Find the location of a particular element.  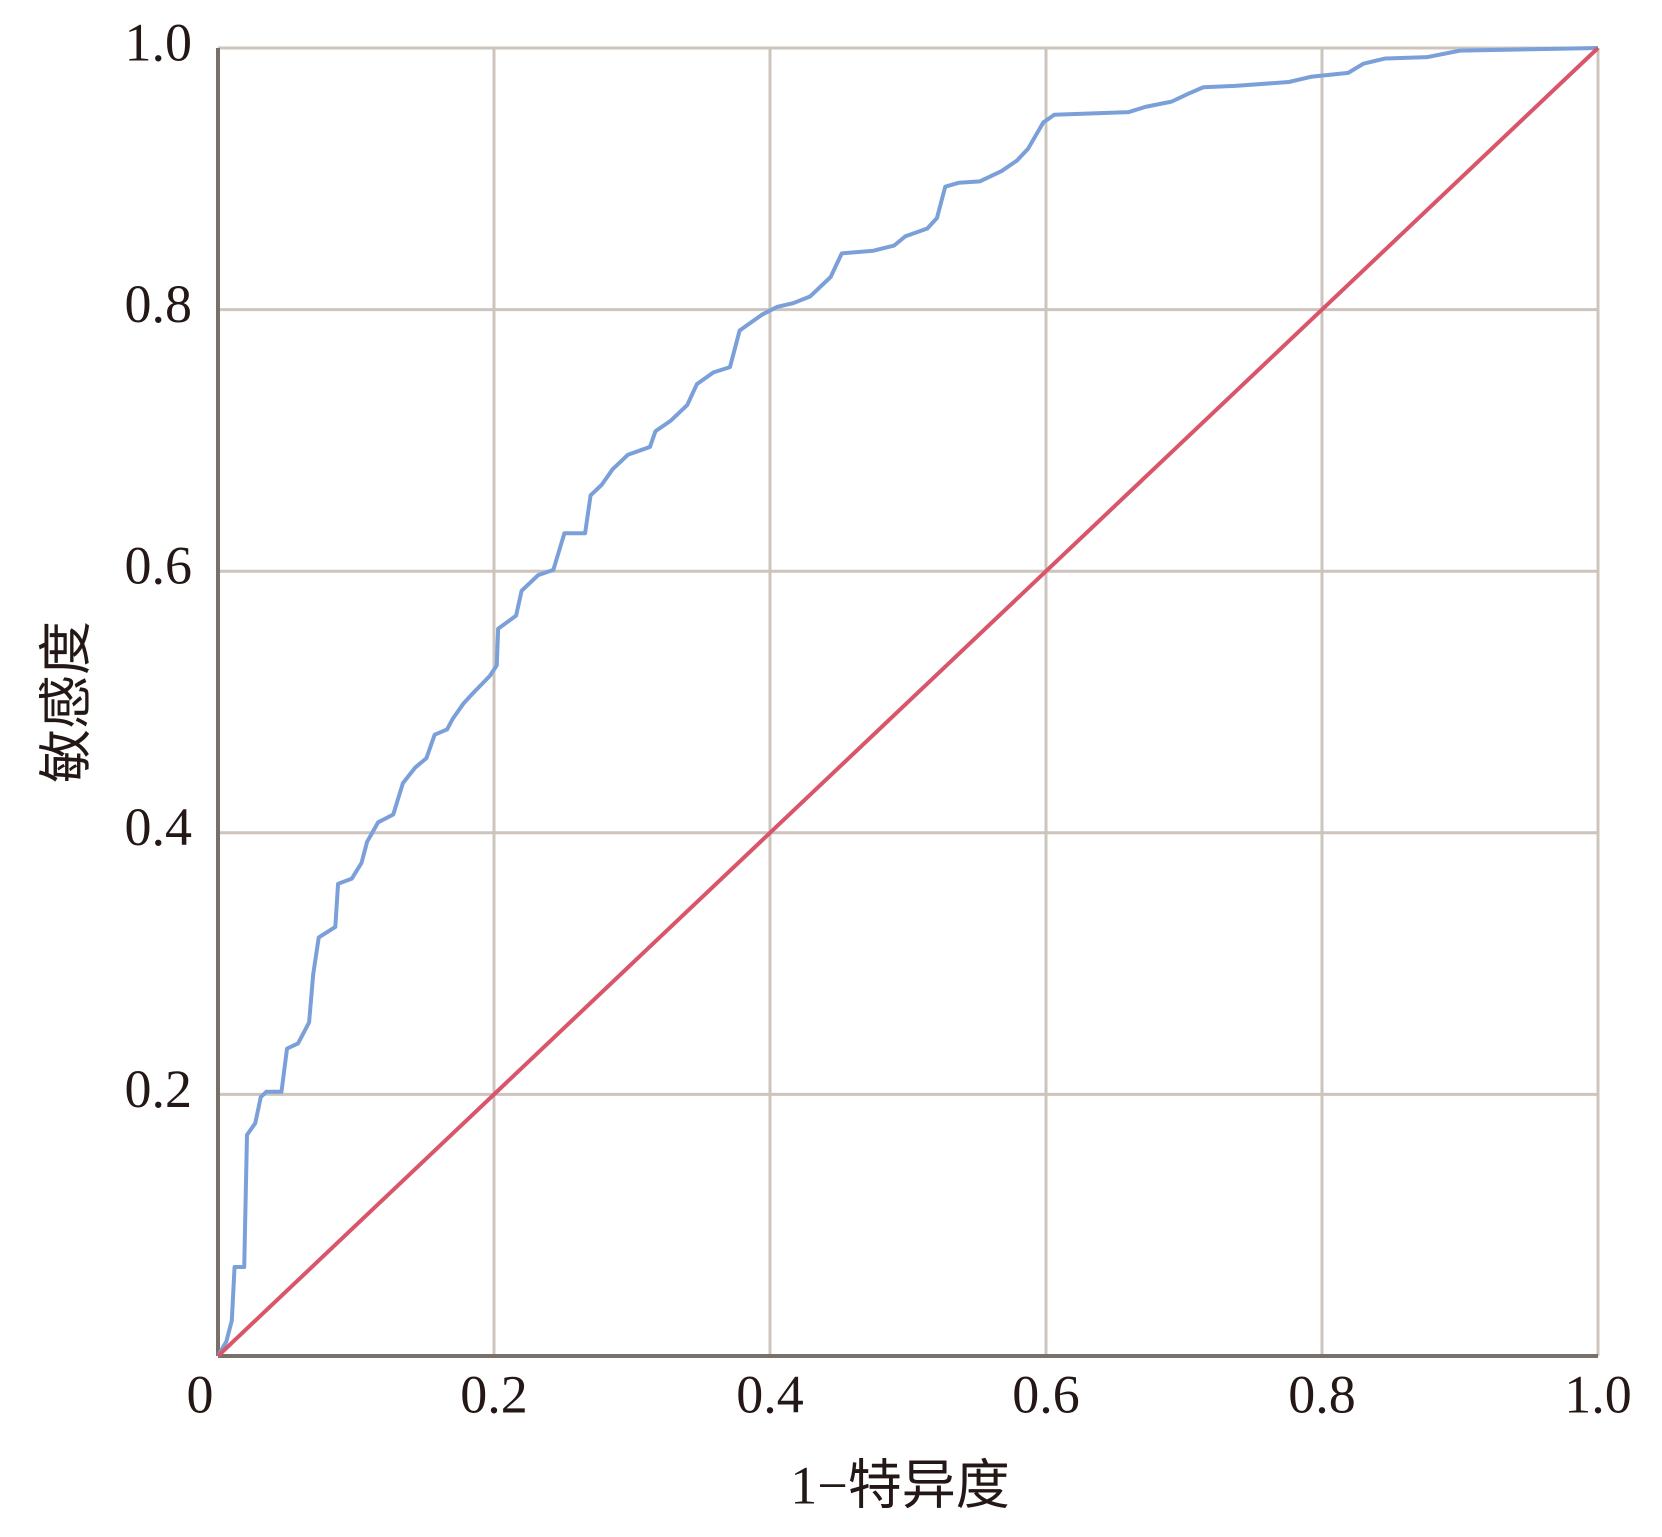

x-tick-label: 0 is located at coordinates (200, 1394).